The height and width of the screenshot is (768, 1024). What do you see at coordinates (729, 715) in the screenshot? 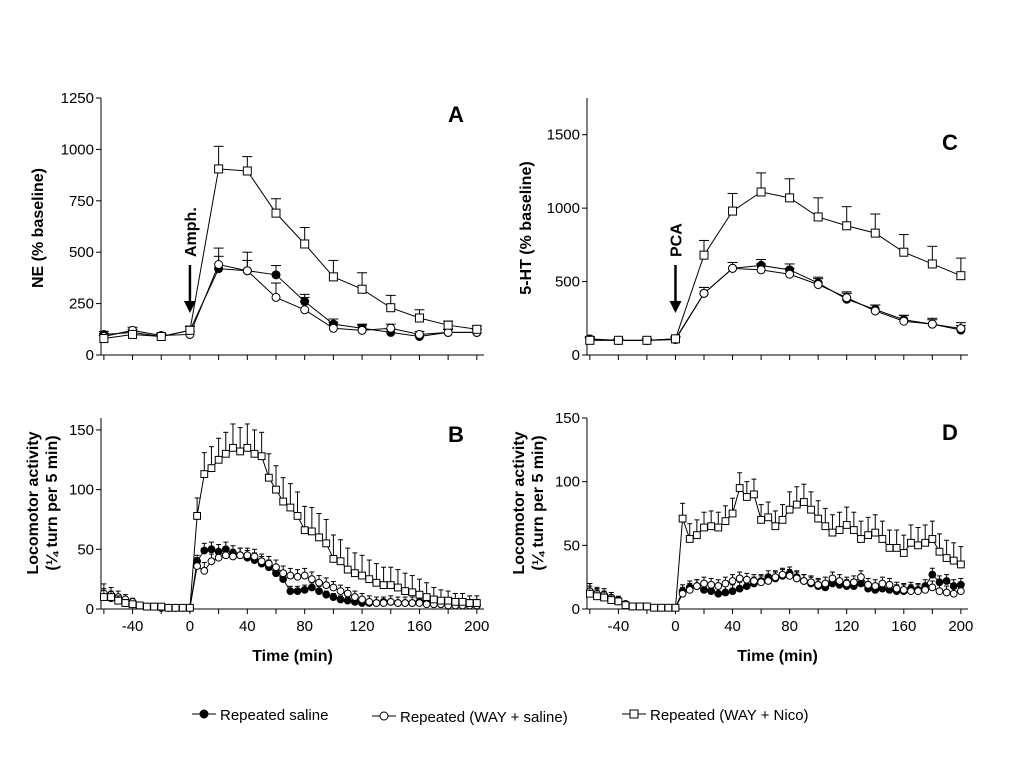
I see `legend-label: Repeated (WAY + Nico)` at bounding box center [729, 715].